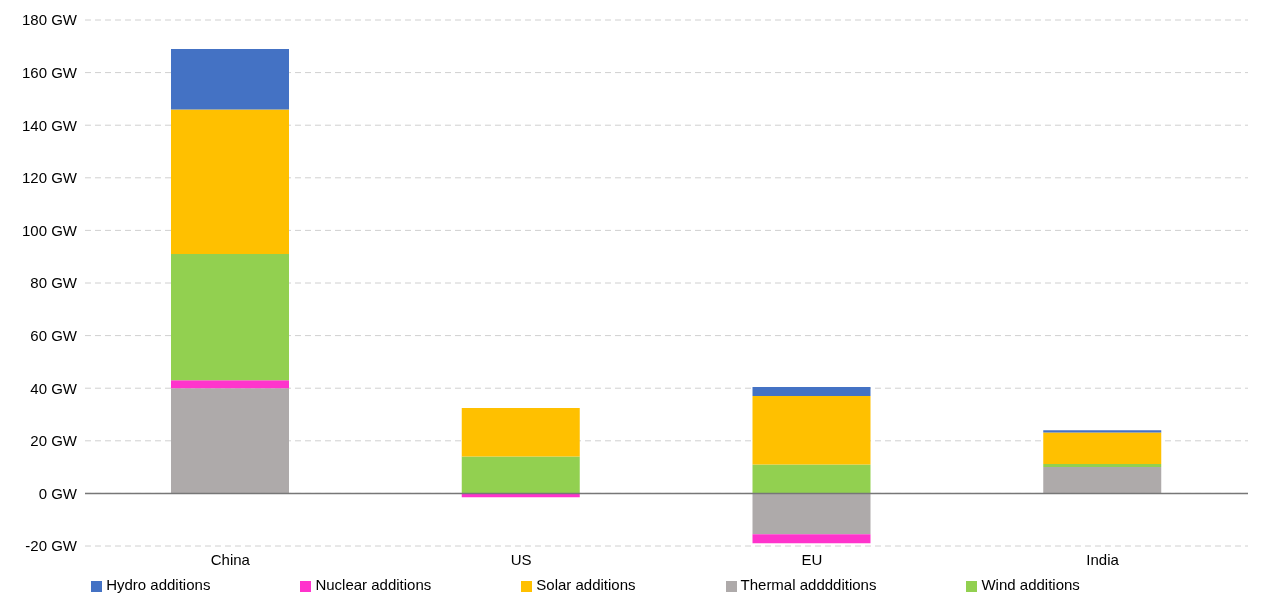 This screenshot has height=602, width=1266. Describe the element at coordinates (808, 584) in the screenshot. I see `legend-label: Thermal adddditions` at that location.